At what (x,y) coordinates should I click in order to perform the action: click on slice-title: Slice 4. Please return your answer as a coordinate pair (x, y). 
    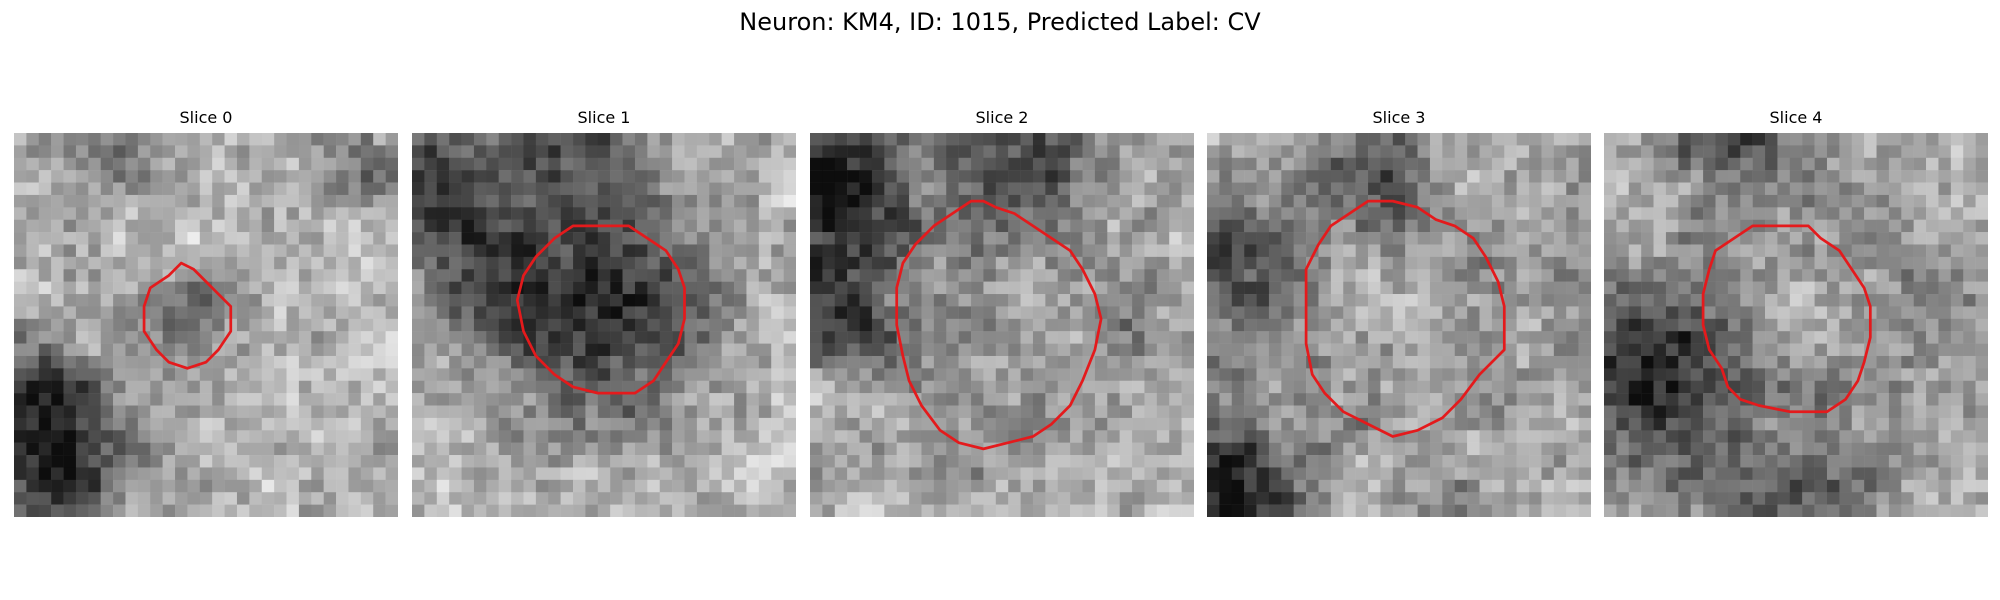
    Looking at the image, I should click on (1796, 117).